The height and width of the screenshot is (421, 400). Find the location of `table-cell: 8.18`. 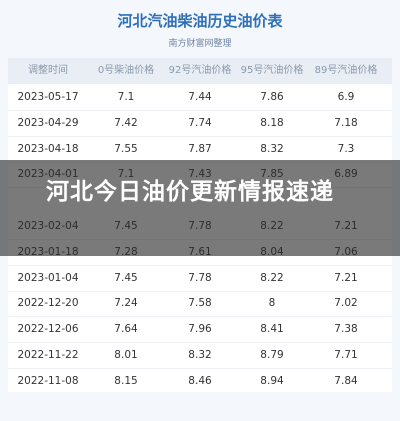

table-cell: 8.18 is located at coordinates (272, 122).